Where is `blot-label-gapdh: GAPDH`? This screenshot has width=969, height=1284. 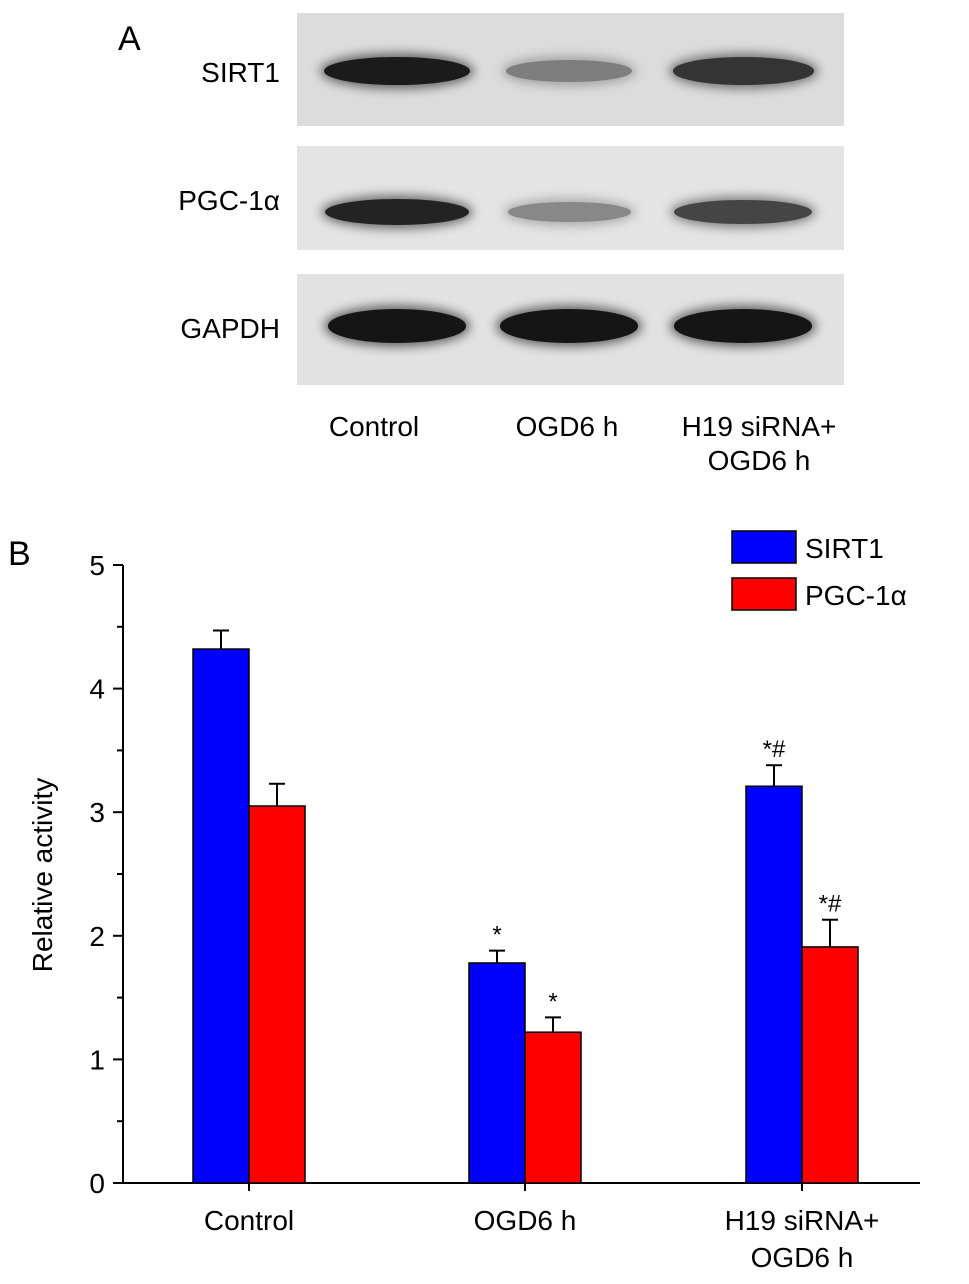 blot-label-gapdh: GAPDH is located at coordinates (230, 328).